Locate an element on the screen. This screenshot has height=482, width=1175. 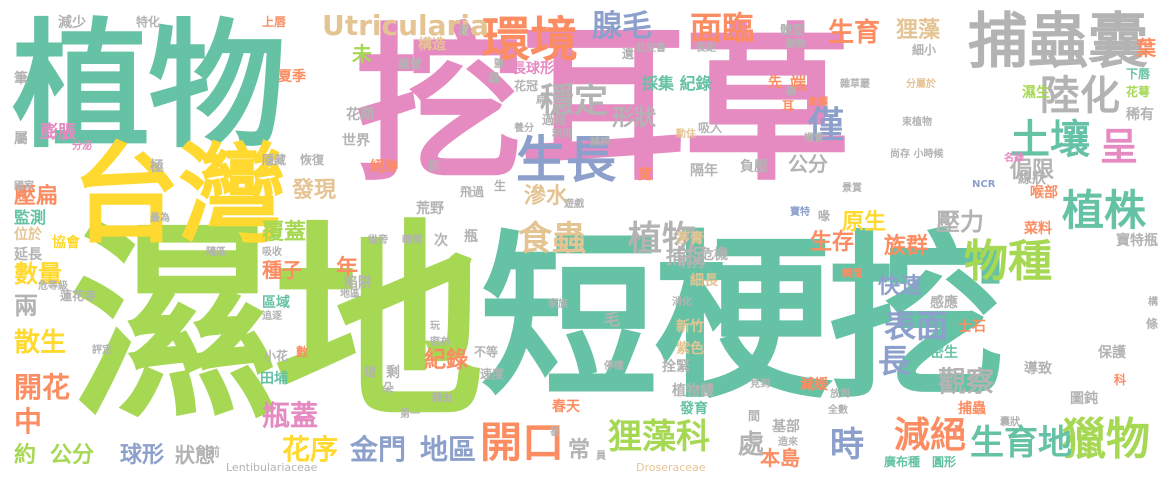
word: 稀有 is located at coordinates (1140, 115).